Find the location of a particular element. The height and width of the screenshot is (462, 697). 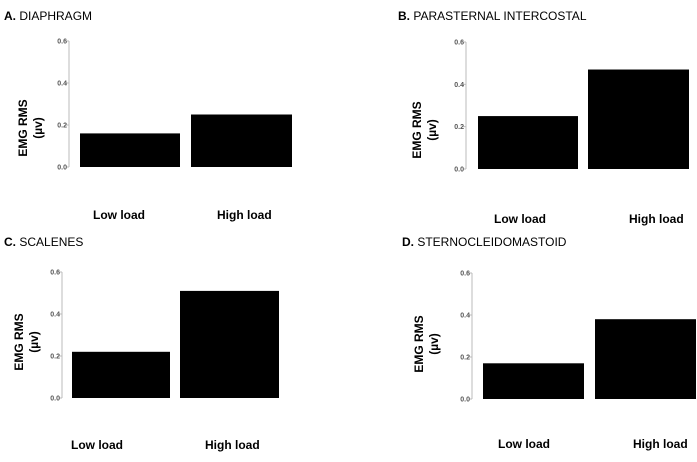

panel-title-text: DIAPHRAGM is located at coordinates (56, 16).